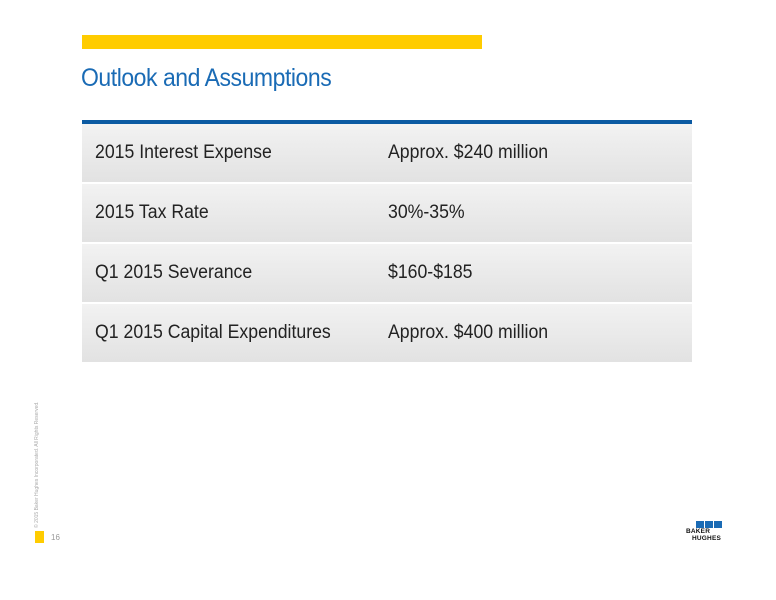 The height and width of the screenshot is (600, 776). Describe the element at coordinates (282, 42) in the screenshot. I see `accent-bar` at that location.